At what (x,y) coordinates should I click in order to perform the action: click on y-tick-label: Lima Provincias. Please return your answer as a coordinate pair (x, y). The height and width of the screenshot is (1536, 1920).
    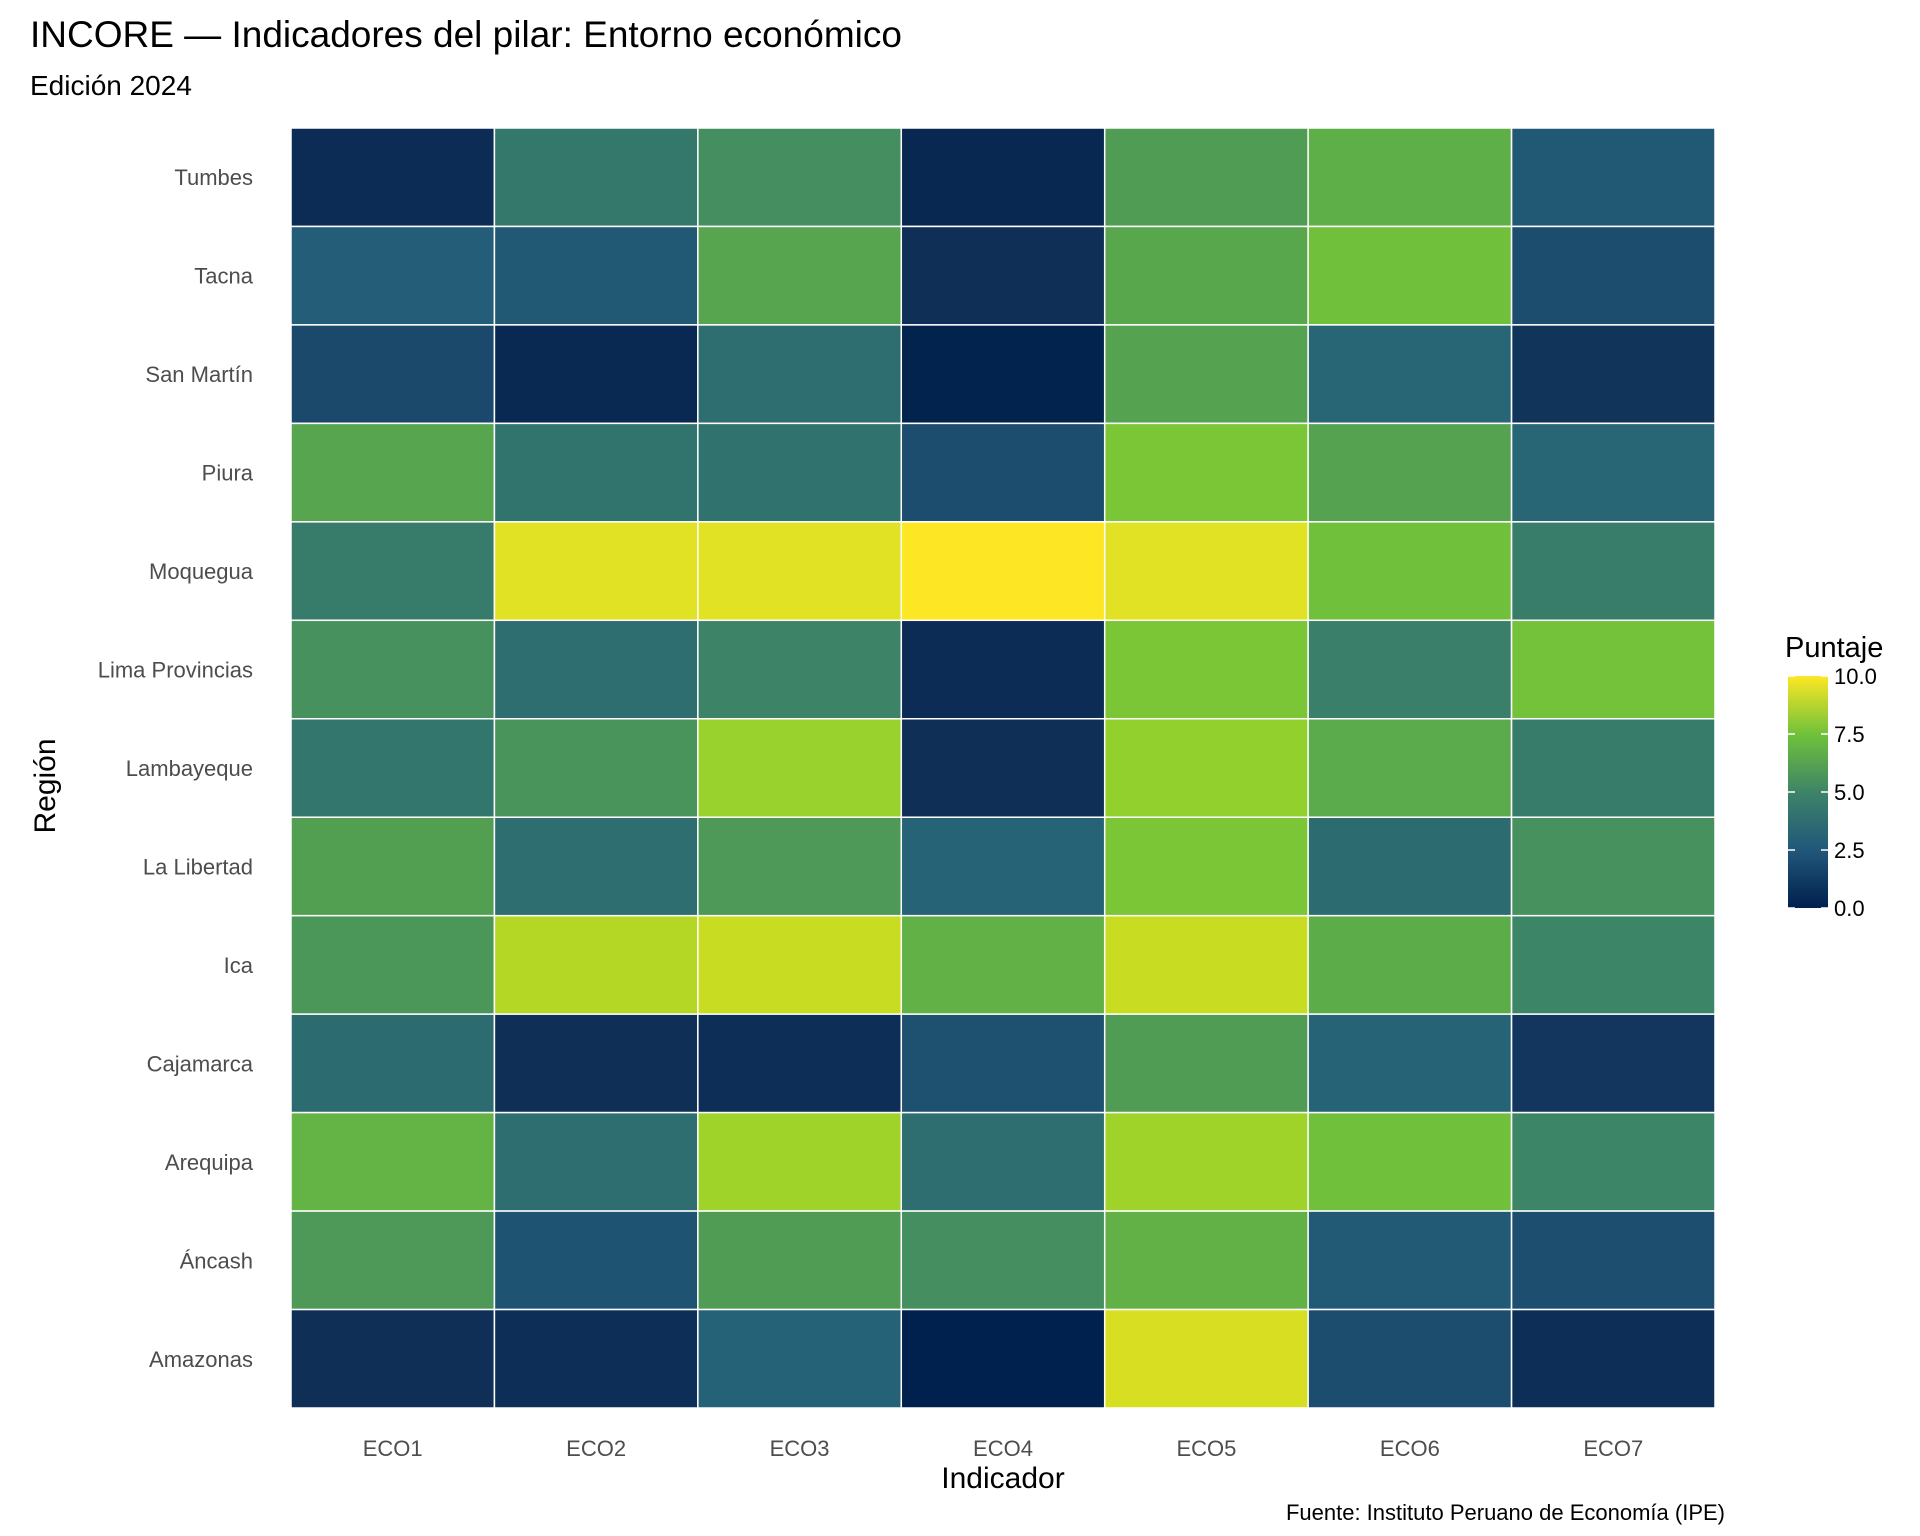
    Looking at the image, I should click on (175, 670).